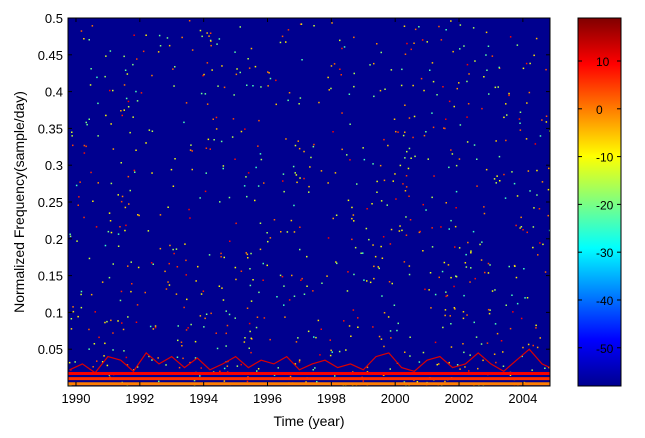 This screenshot has height=438, width=645. Describe the element at coordinates (267, 398) in the screenshot. I see `x-tick-label: 1996` at that location.